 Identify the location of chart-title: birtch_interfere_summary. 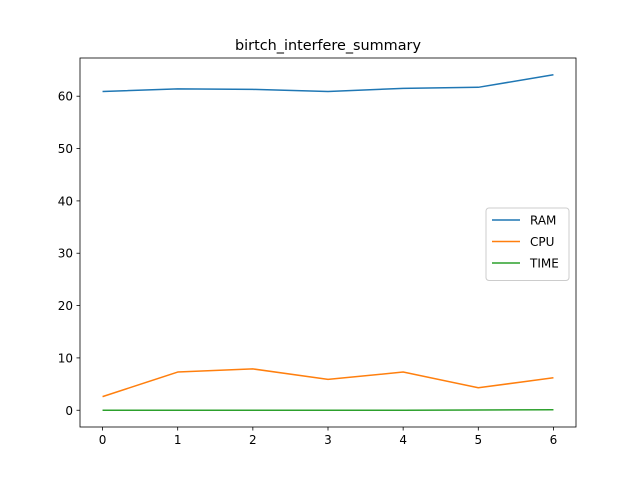
(328, 46).